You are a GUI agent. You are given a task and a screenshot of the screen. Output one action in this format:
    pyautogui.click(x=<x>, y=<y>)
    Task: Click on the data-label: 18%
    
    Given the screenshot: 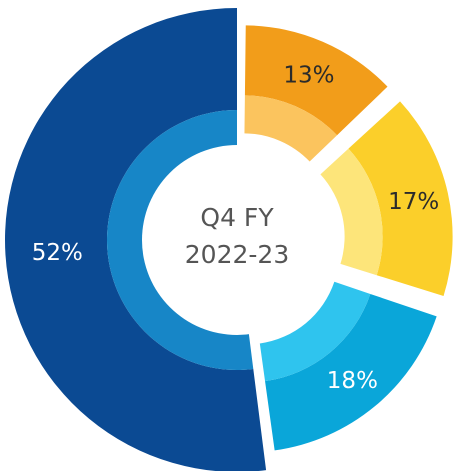 What is the action you would take?
    pyautogui.click(x=352, y=381)
    